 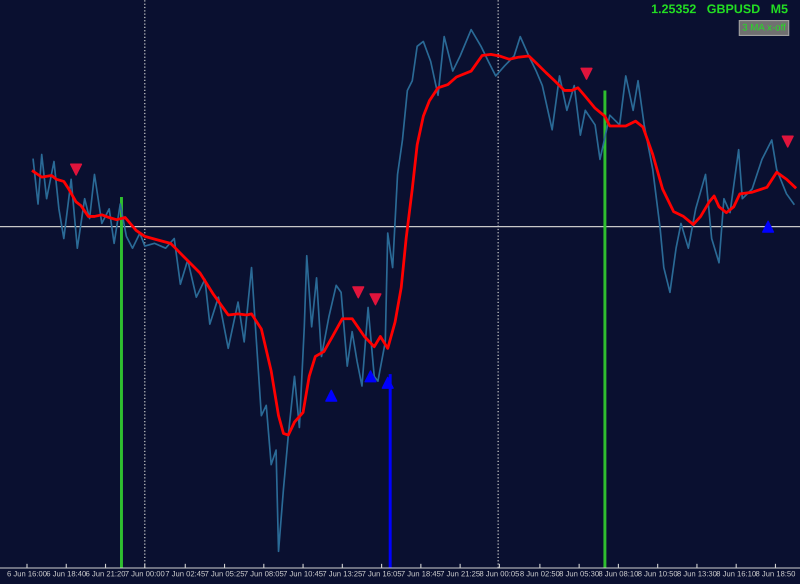 I want to click on chart-title: 1.25352 GBPUSD M5, so click(x=720, y=9).